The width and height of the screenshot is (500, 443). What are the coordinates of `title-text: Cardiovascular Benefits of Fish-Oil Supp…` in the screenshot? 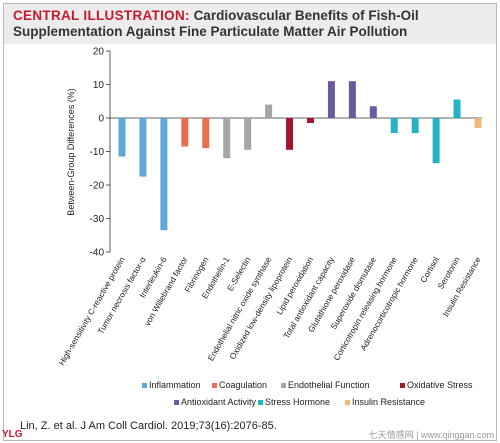 It's located at (216, 23).